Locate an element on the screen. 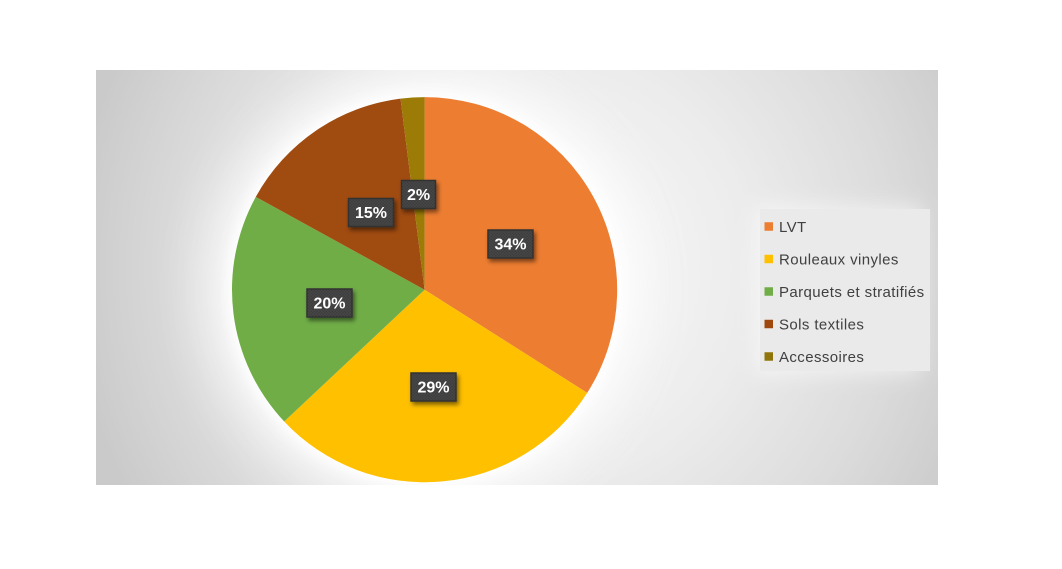 The width and height of the screenshot is (1062, 569). svg-text: 29% is located at coordinates (433, 388).